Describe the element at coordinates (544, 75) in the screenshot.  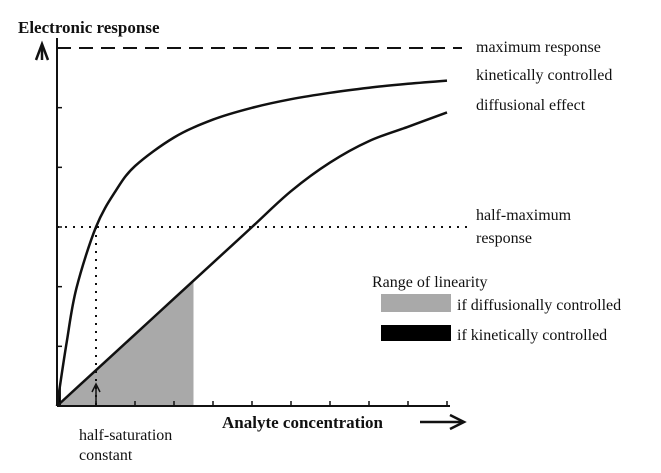
I see `series-label-kinetic: kinetically controlled` at that location.